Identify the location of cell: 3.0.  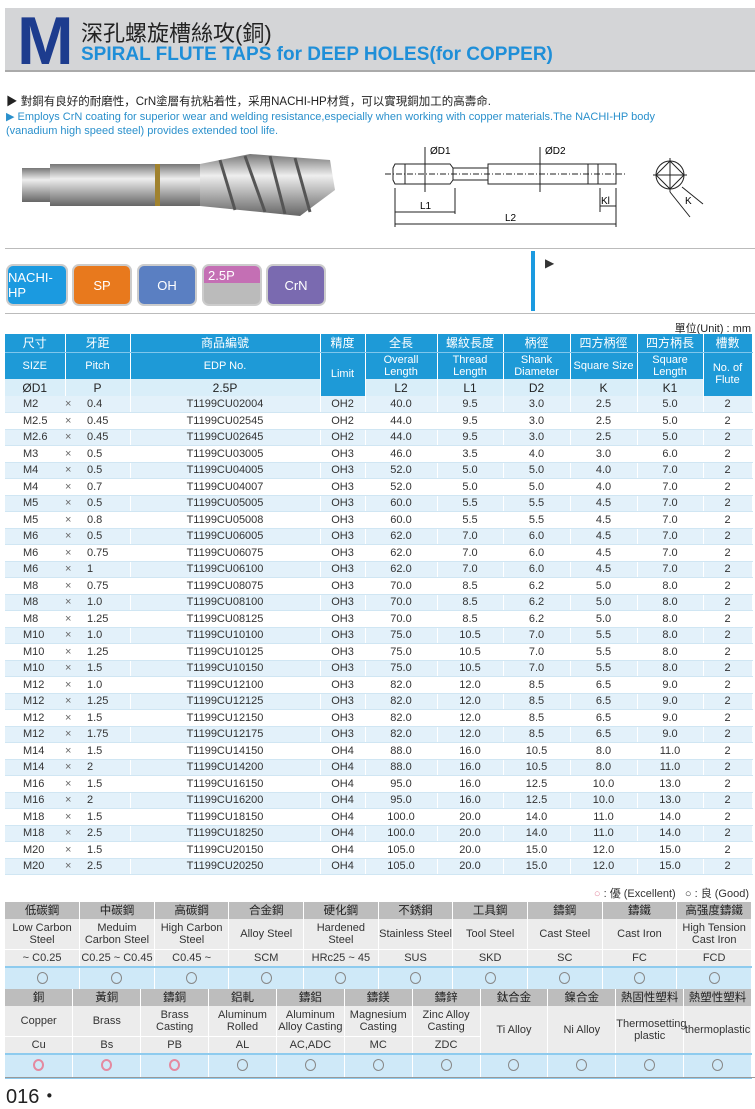
(537, 404).